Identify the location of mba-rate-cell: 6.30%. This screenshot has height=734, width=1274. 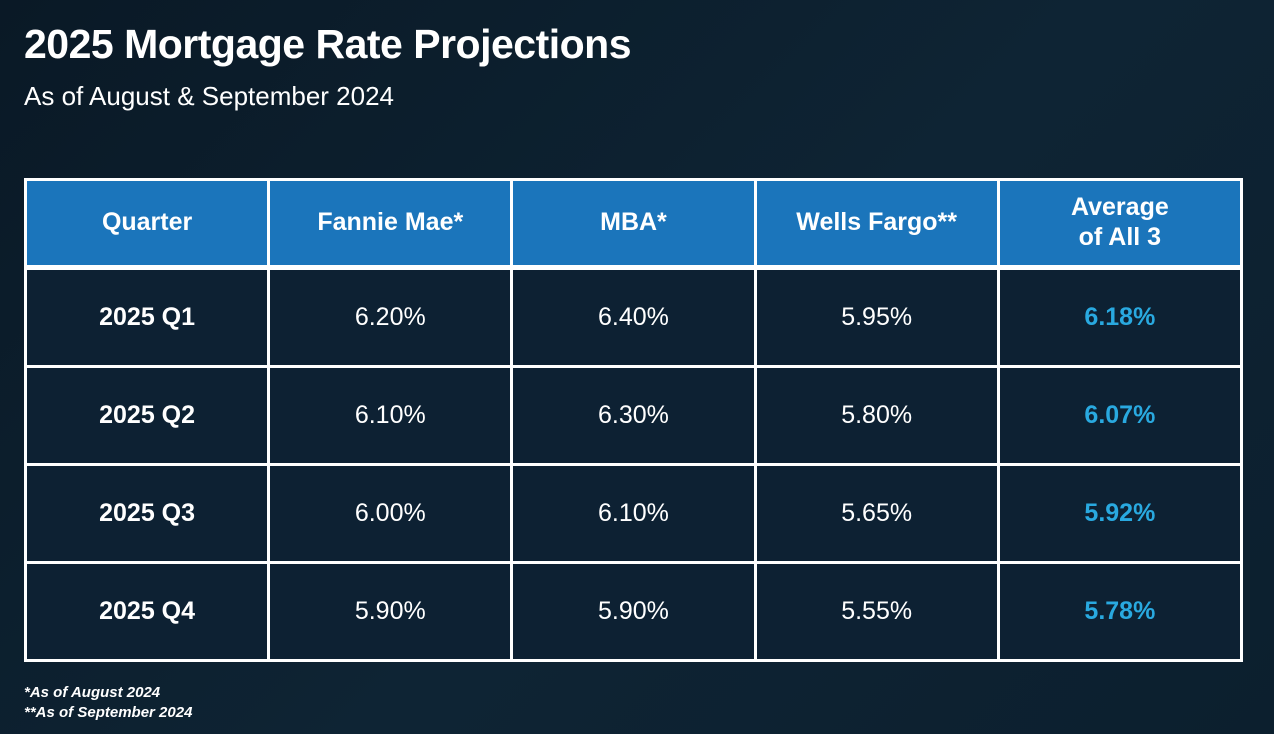
(633, 415).